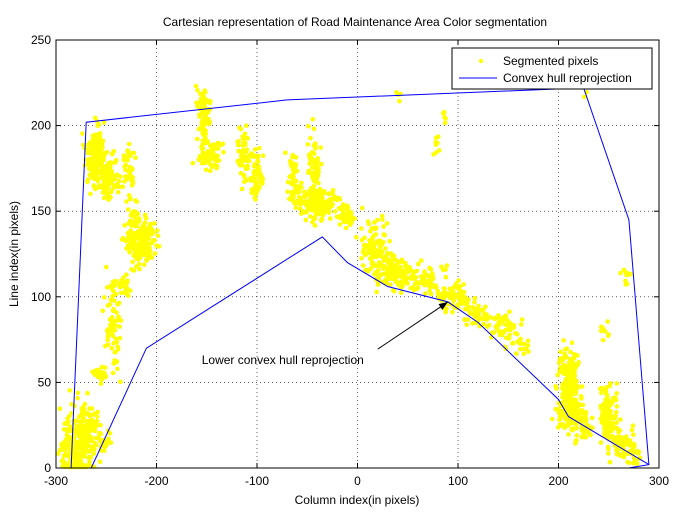 Image resolution: width=680 pixels, height=527 pixels. What do you see at coordinates (550, 61) in the screenshot?
I see `legend-label-segmented-pixels: Segmented pixels` at bounding box center [550, 61].